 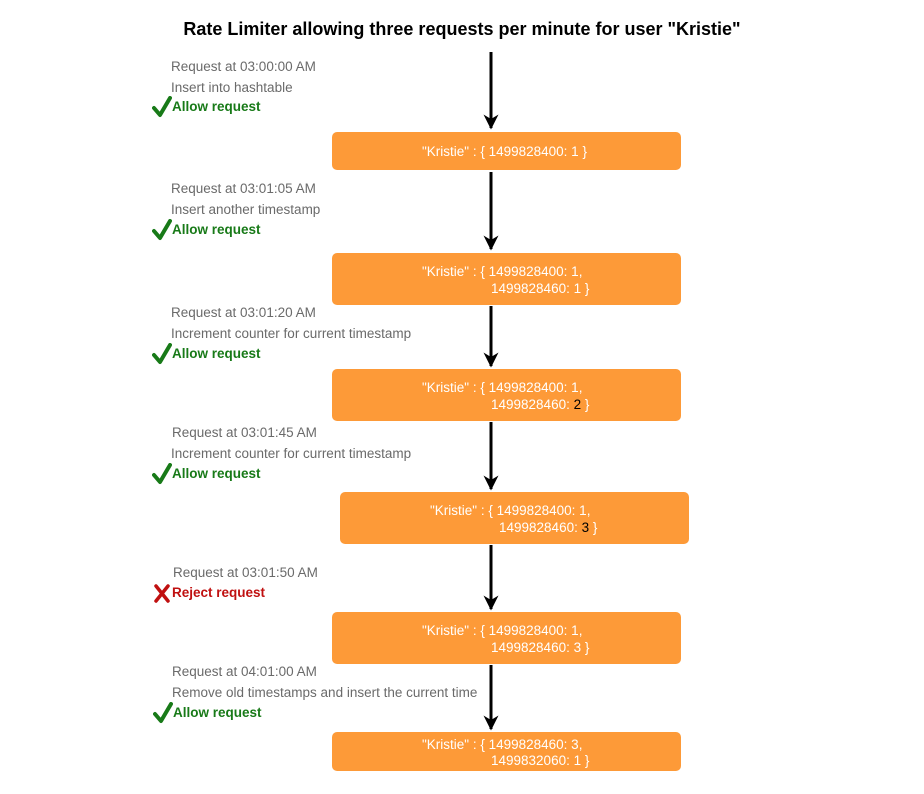 I want to click on request-time: Request at 03:01:50 AM, so click(x=245, y=572).